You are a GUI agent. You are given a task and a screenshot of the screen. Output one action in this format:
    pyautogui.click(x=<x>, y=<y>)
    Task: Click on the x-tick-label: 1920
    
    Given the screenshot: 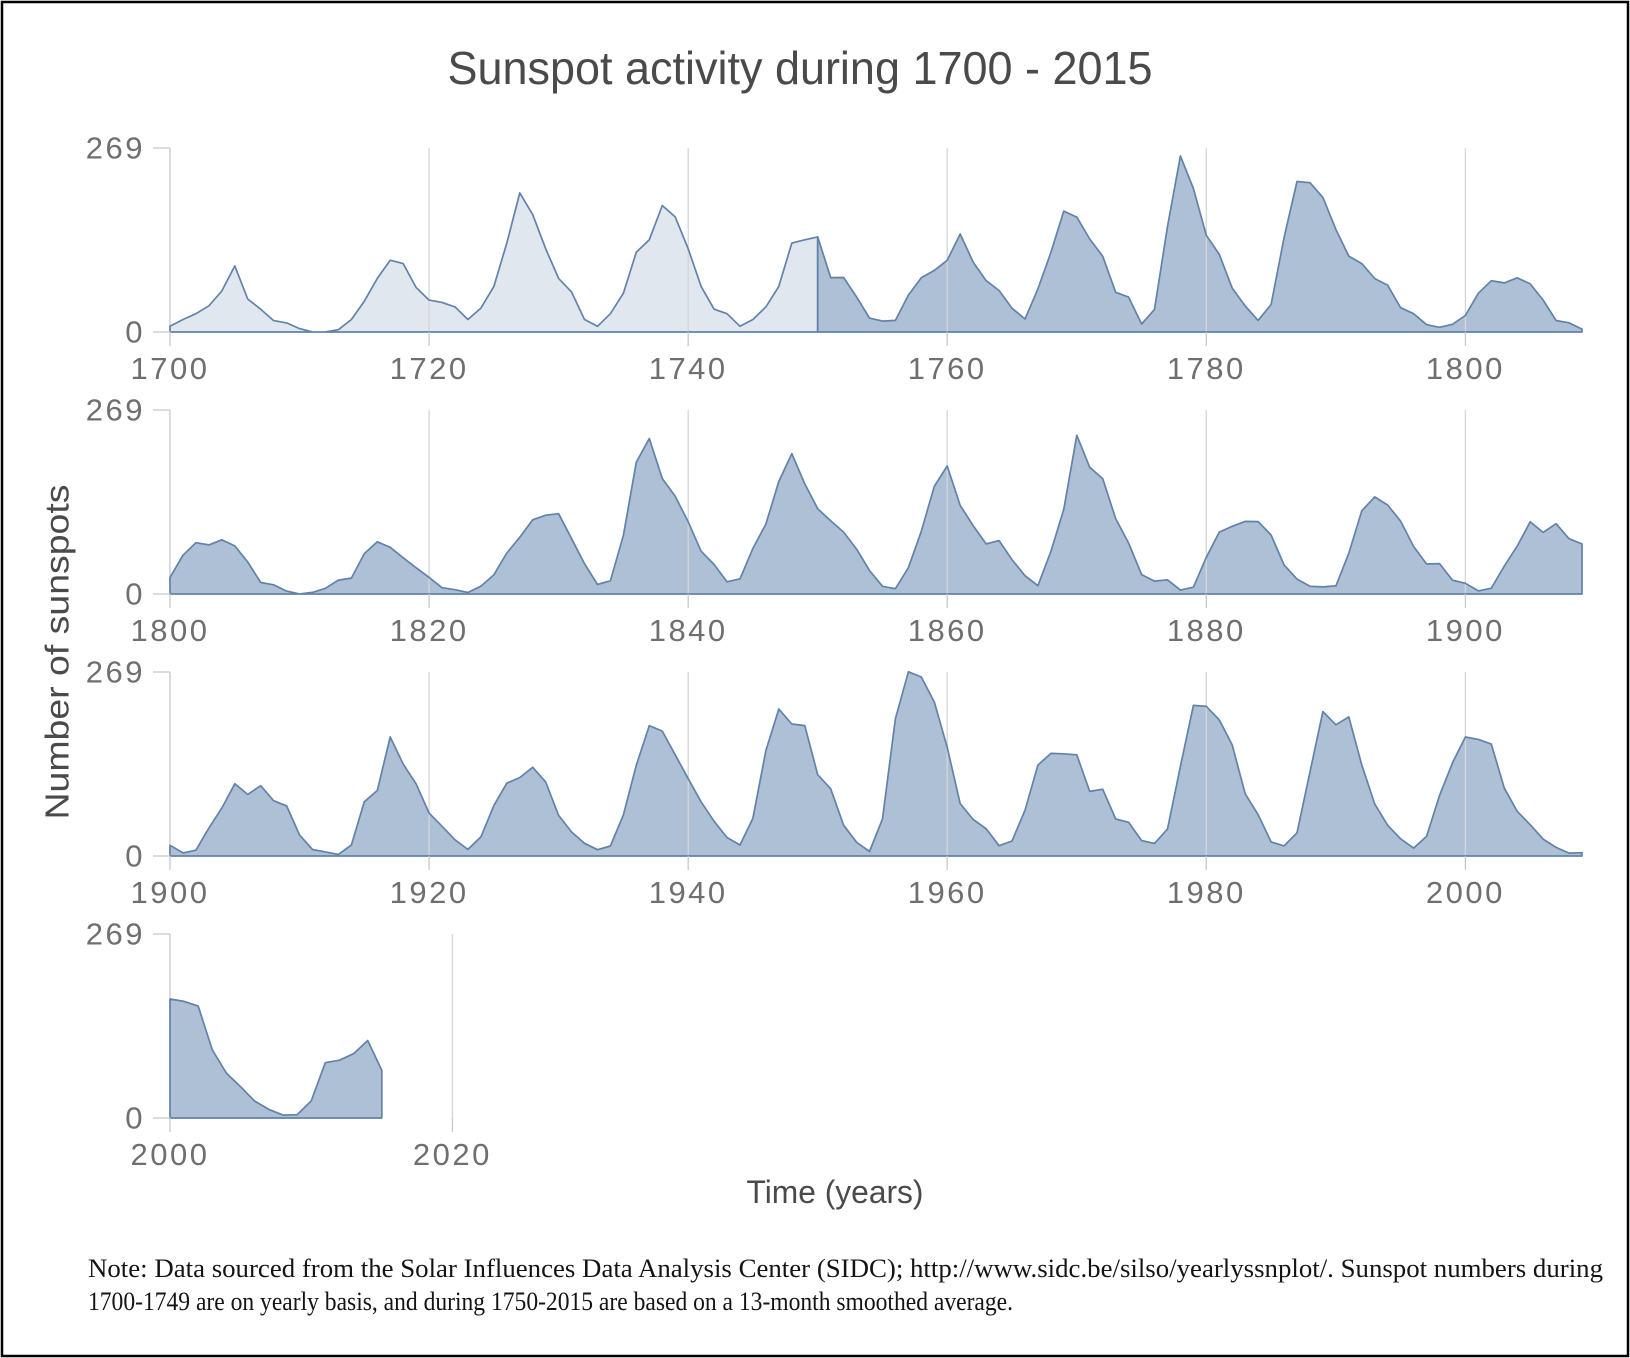 What is the action you would take?
    pyautogui.click(x=429, y=892)
    